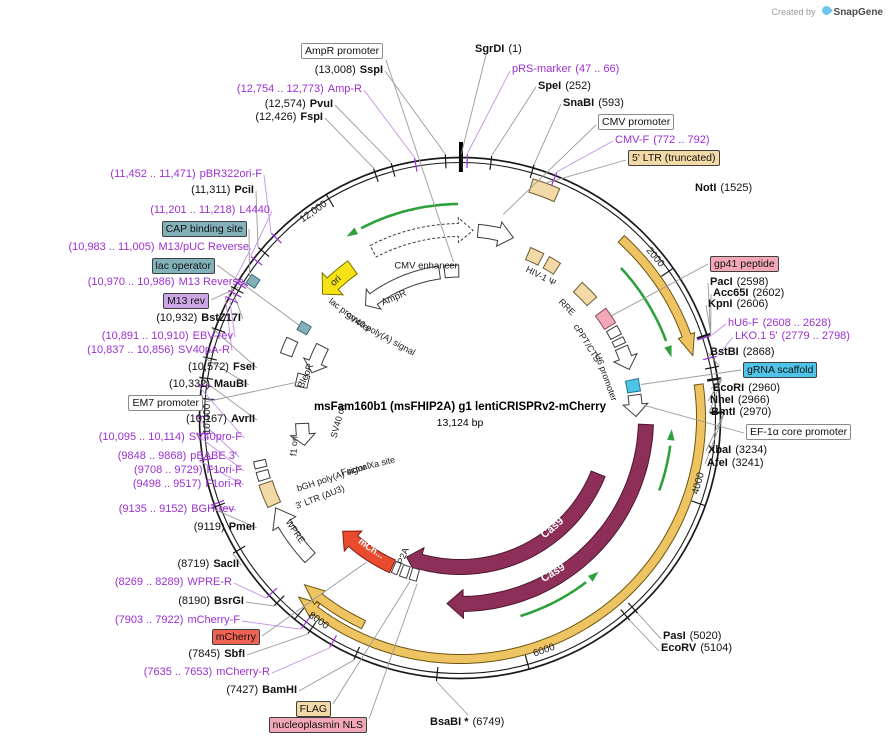  What do you see at coordinates (204, 229) in the screenshot?
I see `feature-label-cap-binding-site: CAP binding site` at bounding box center [204, 229].